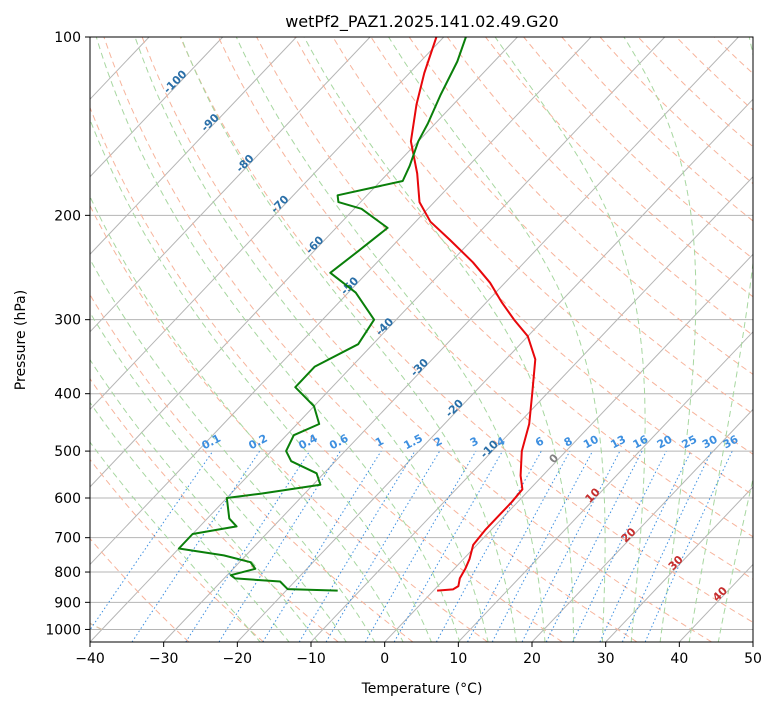 The width and height of the screenshot is (775, 708). I want to click on isotherm-label: -80, so click(244, 163).